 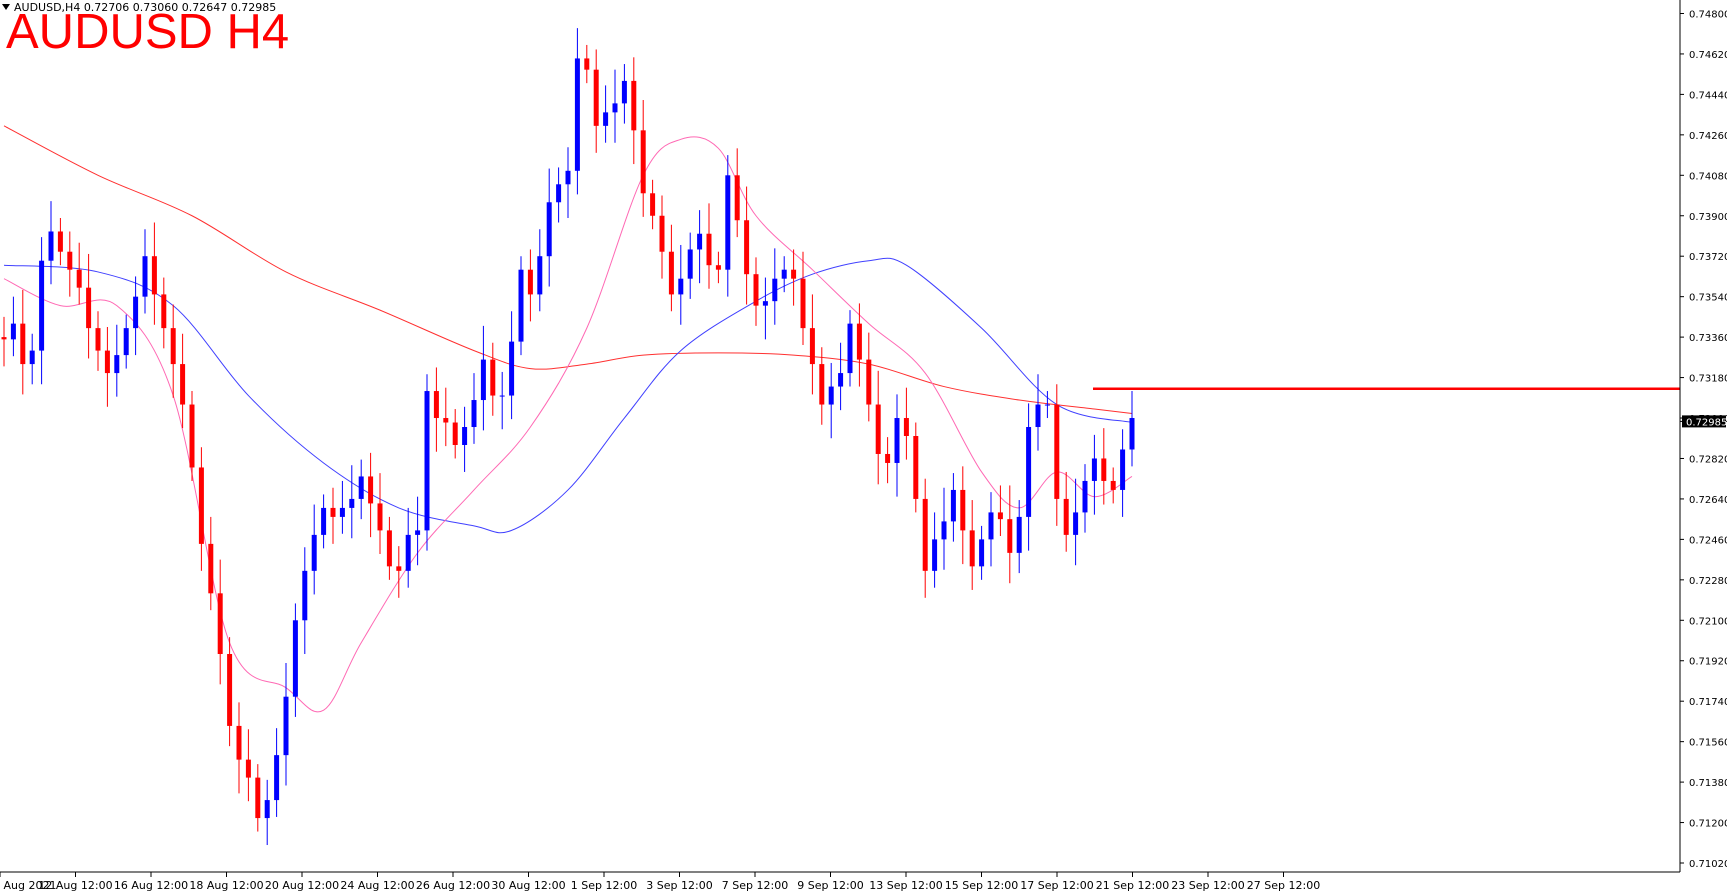 I want to click on dropdown-triangle-icon, so click(x=6, y=7).